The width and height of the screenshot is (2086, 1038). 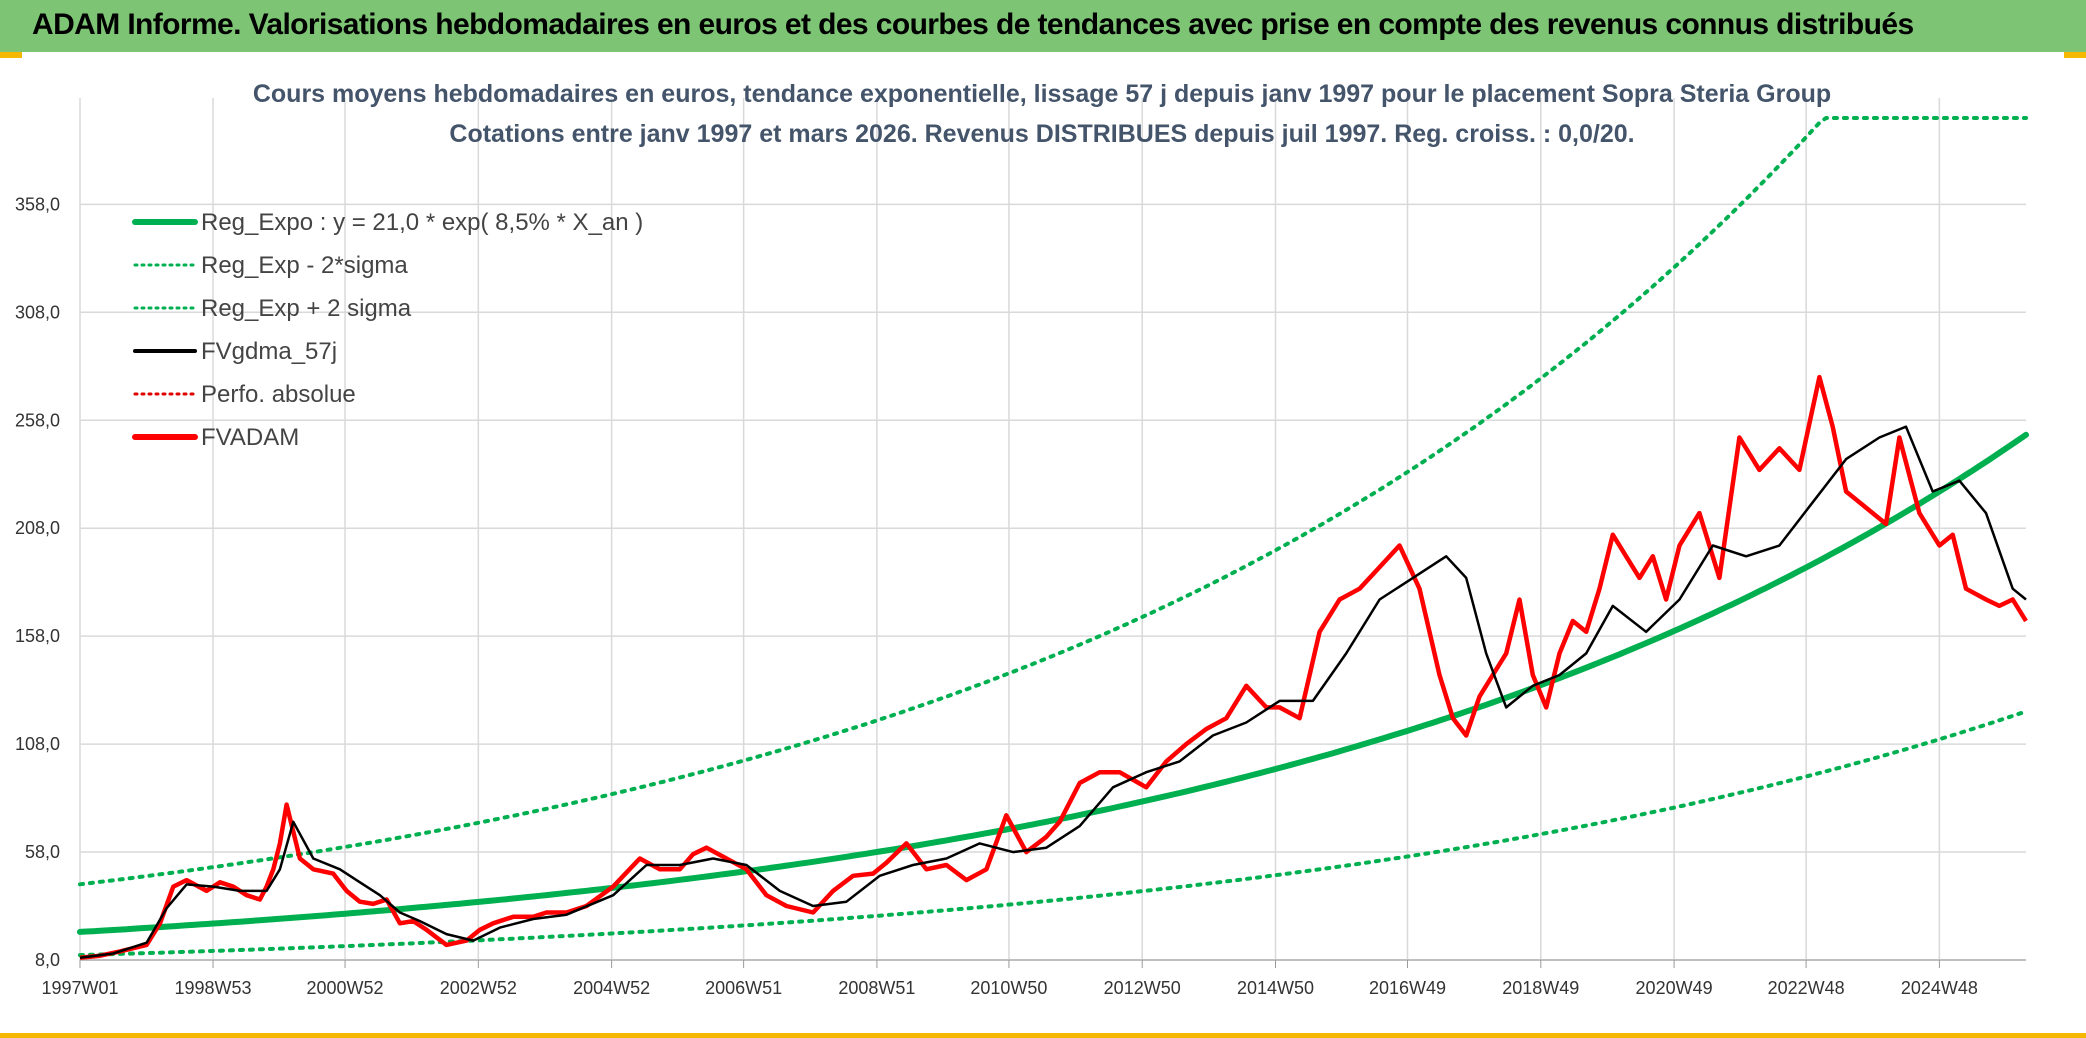 What do you see at coordinates (306, 308) in the screenshot?
I see `legend-label: Reg_Exp + 2 sigma` at bounding box center [306, 308].